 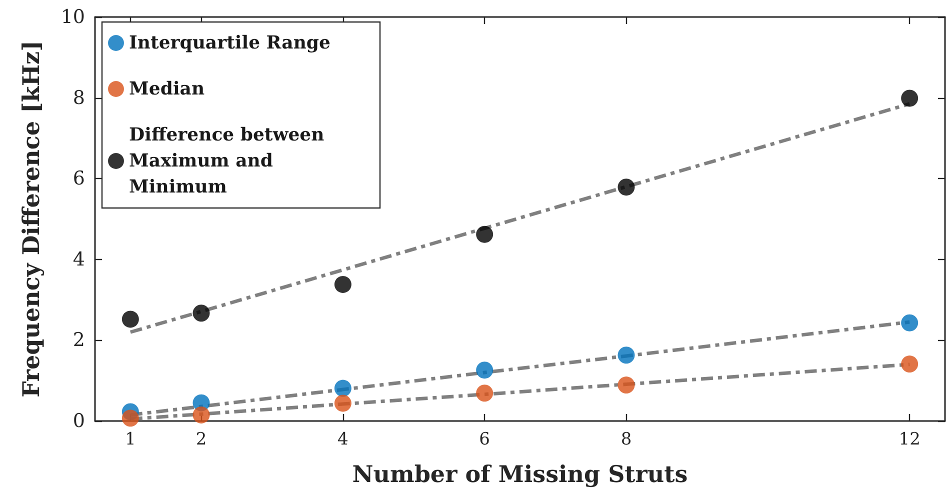 What do you see at coordinates (520, 474) in the screenshot?
I see `x-axis-title: Number of Missing Struts` at bounding box center [520, 474].